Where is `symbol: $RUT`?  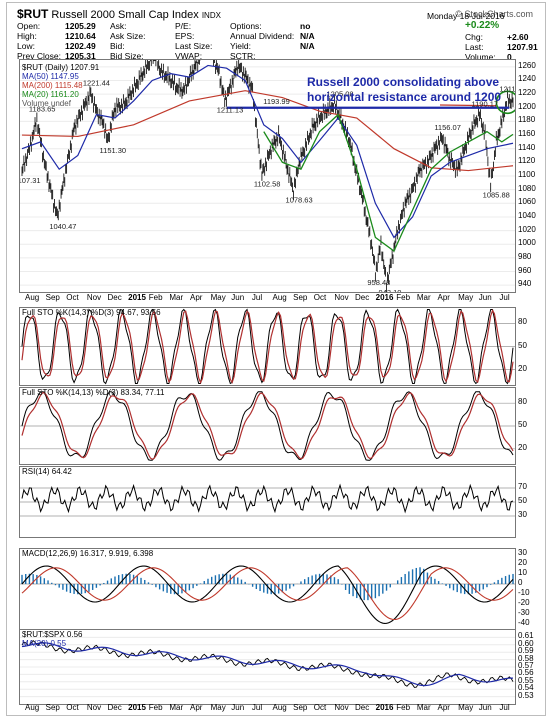 symbol: $RUT is located at coordinates (33, 14).